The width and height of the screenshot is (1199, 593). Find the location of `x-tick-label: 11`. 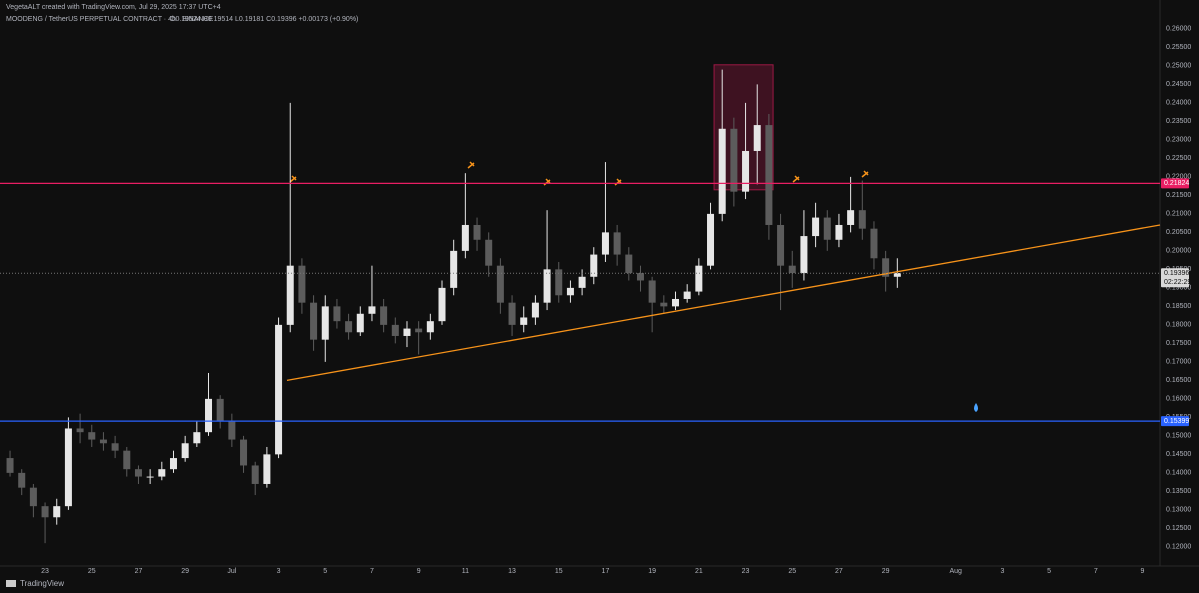

x-tick-label: 11 is located at coordinates (465, 571).